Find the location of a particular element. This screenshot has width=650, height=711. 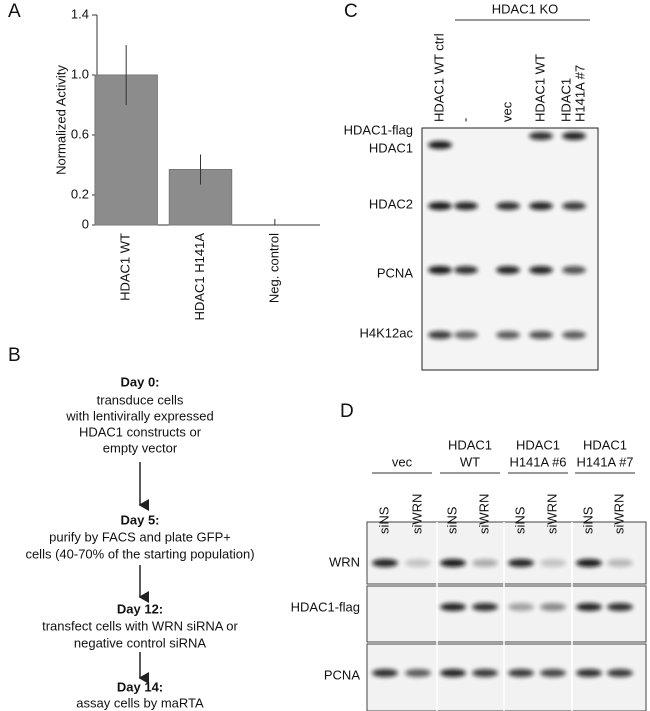

lane-group: WT is located at coordinates (470, 461).